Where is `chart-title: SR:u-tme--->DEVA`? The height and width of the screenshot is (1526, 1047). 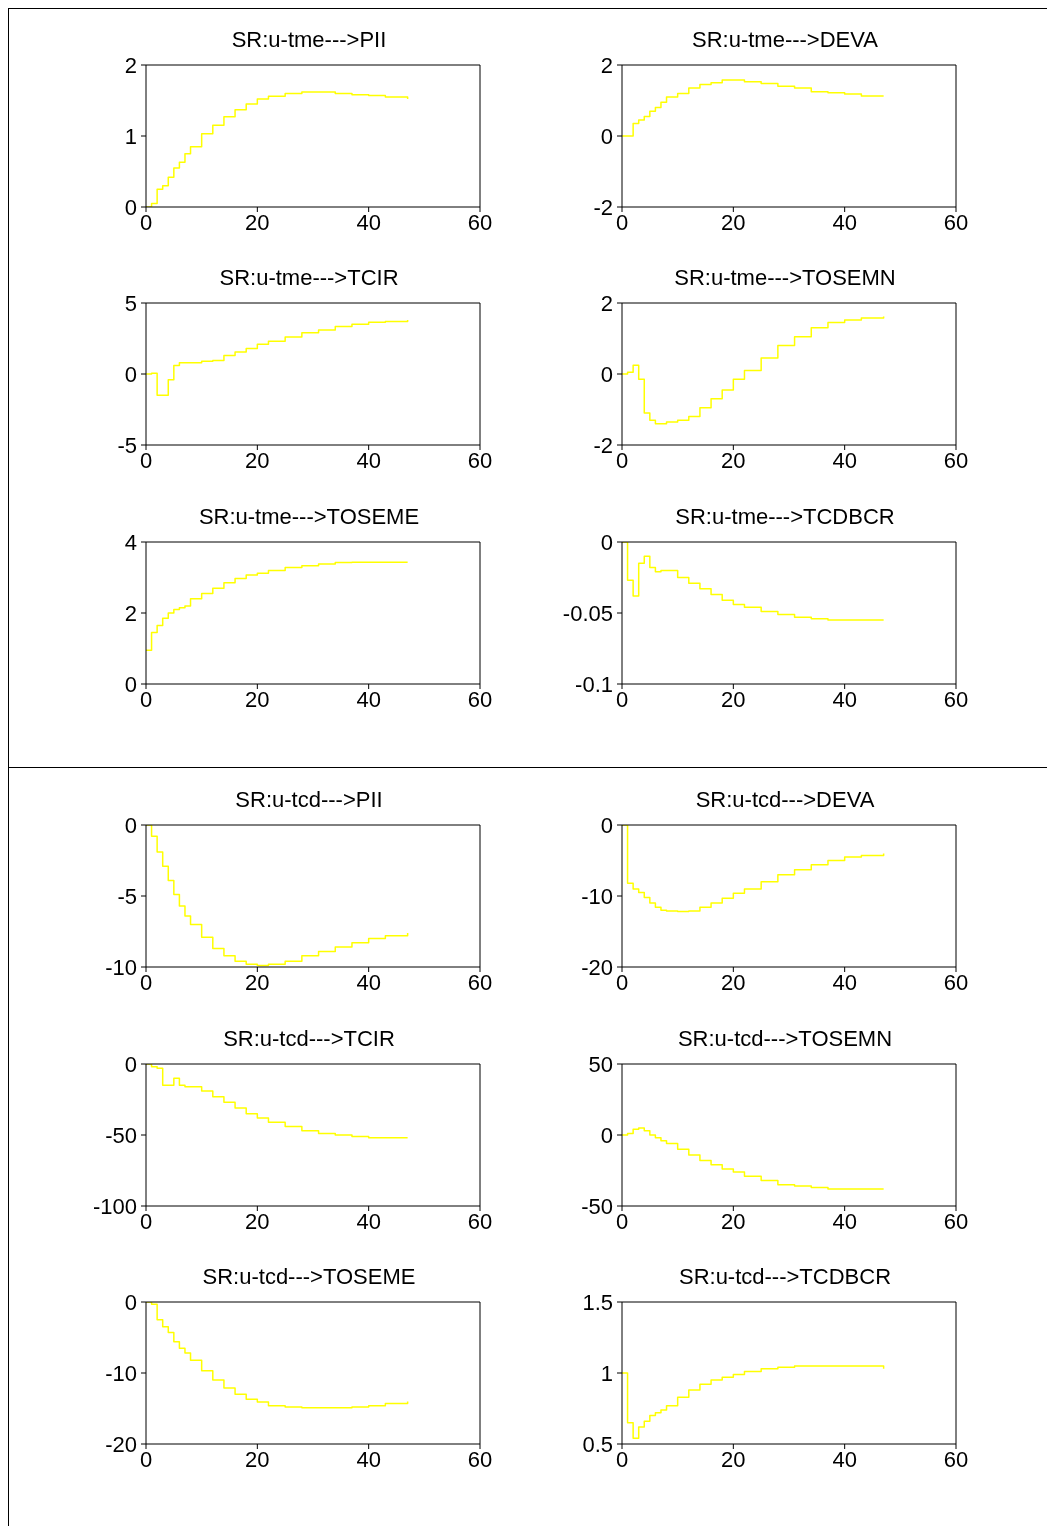
chart-title: SR:u-tme--->DEVA is located at coordinates (784, 39).